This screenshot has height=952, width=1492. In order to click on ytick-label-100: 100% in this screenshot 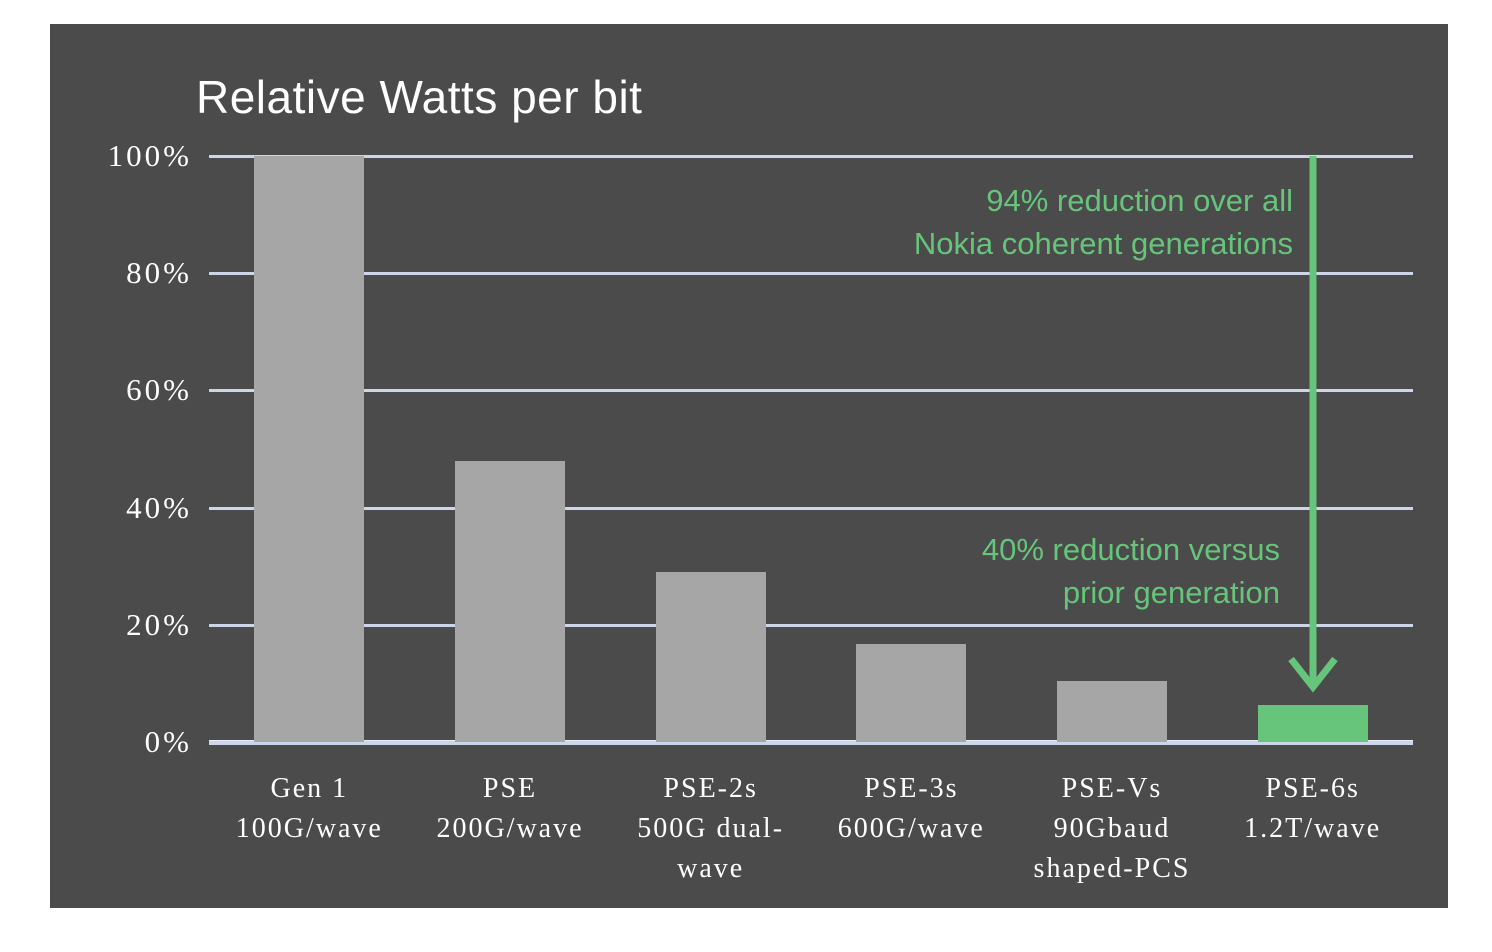, I will do `click(149, 155)`.